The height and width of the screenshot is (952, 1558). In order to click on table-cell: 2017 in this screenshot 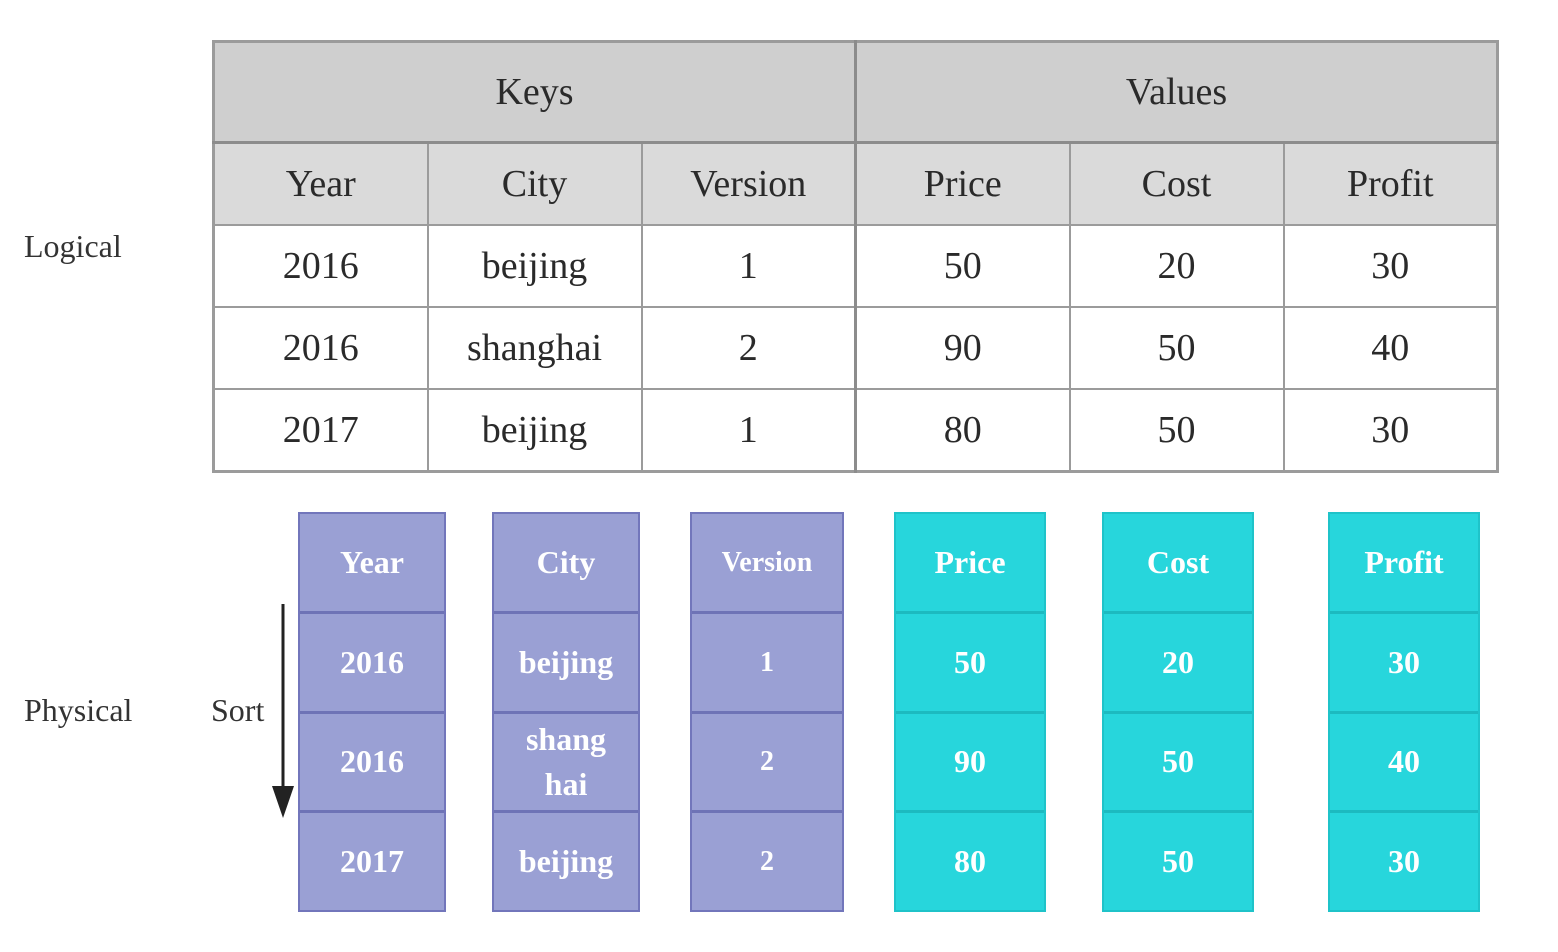, I will do `click(320, 430)`.